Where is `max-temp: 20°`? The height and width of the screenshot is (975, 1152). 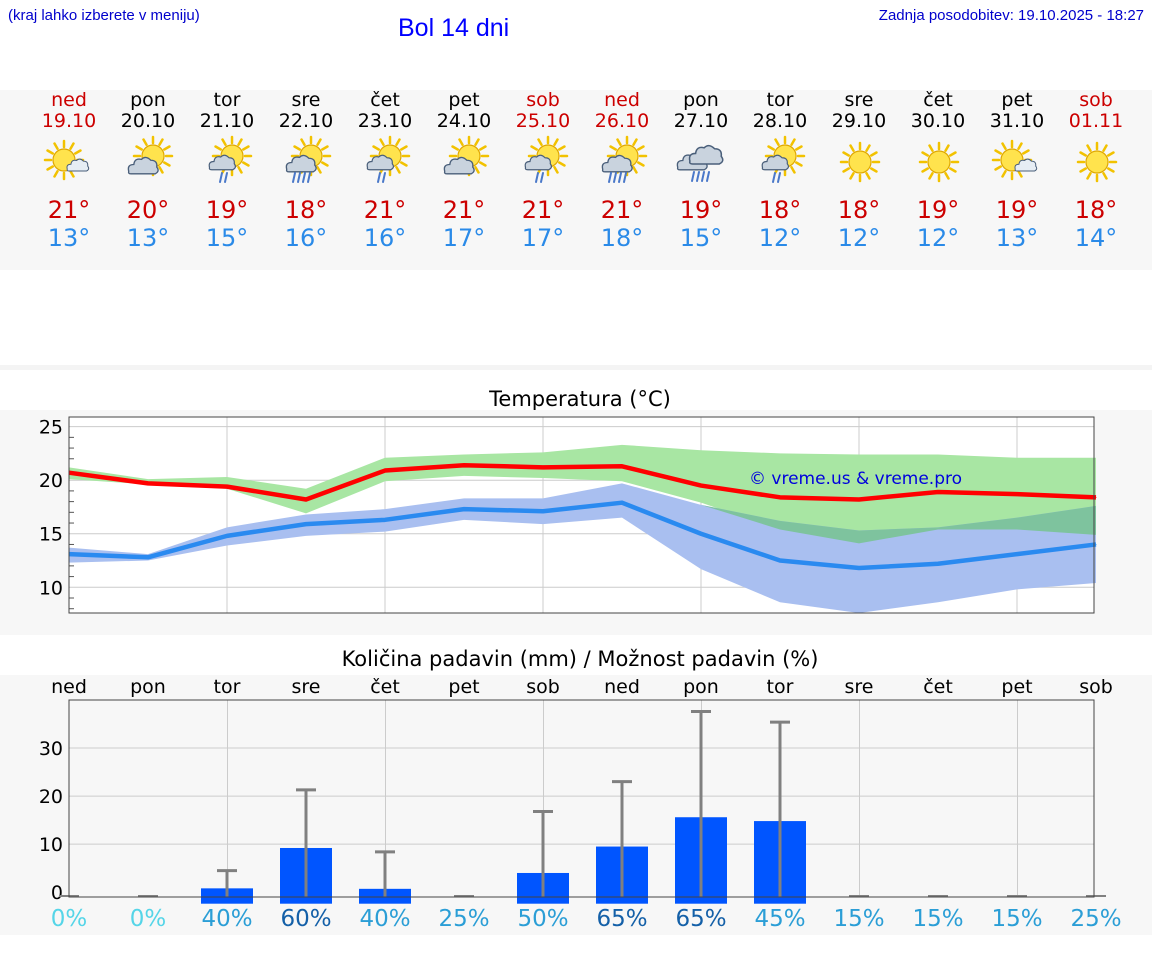 max-temp: 20° is located at coordinates (148, 210).